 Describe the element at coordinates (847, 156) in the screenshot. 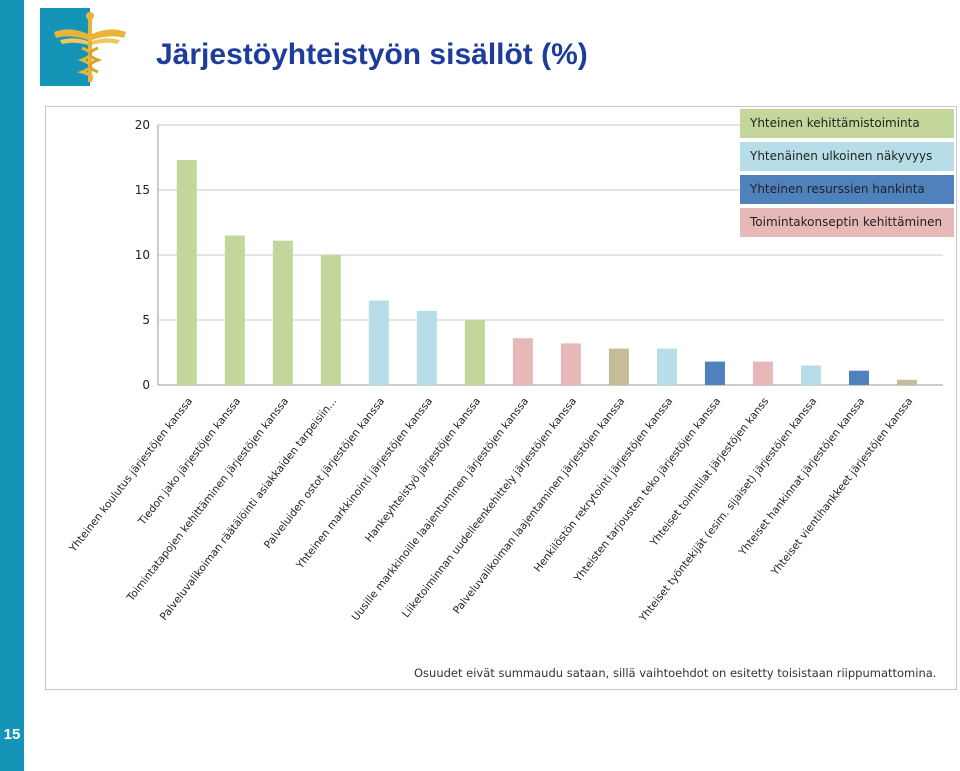

I see `legend-item: Yhtenäinen ulkoinen näkyvyys` at that location.